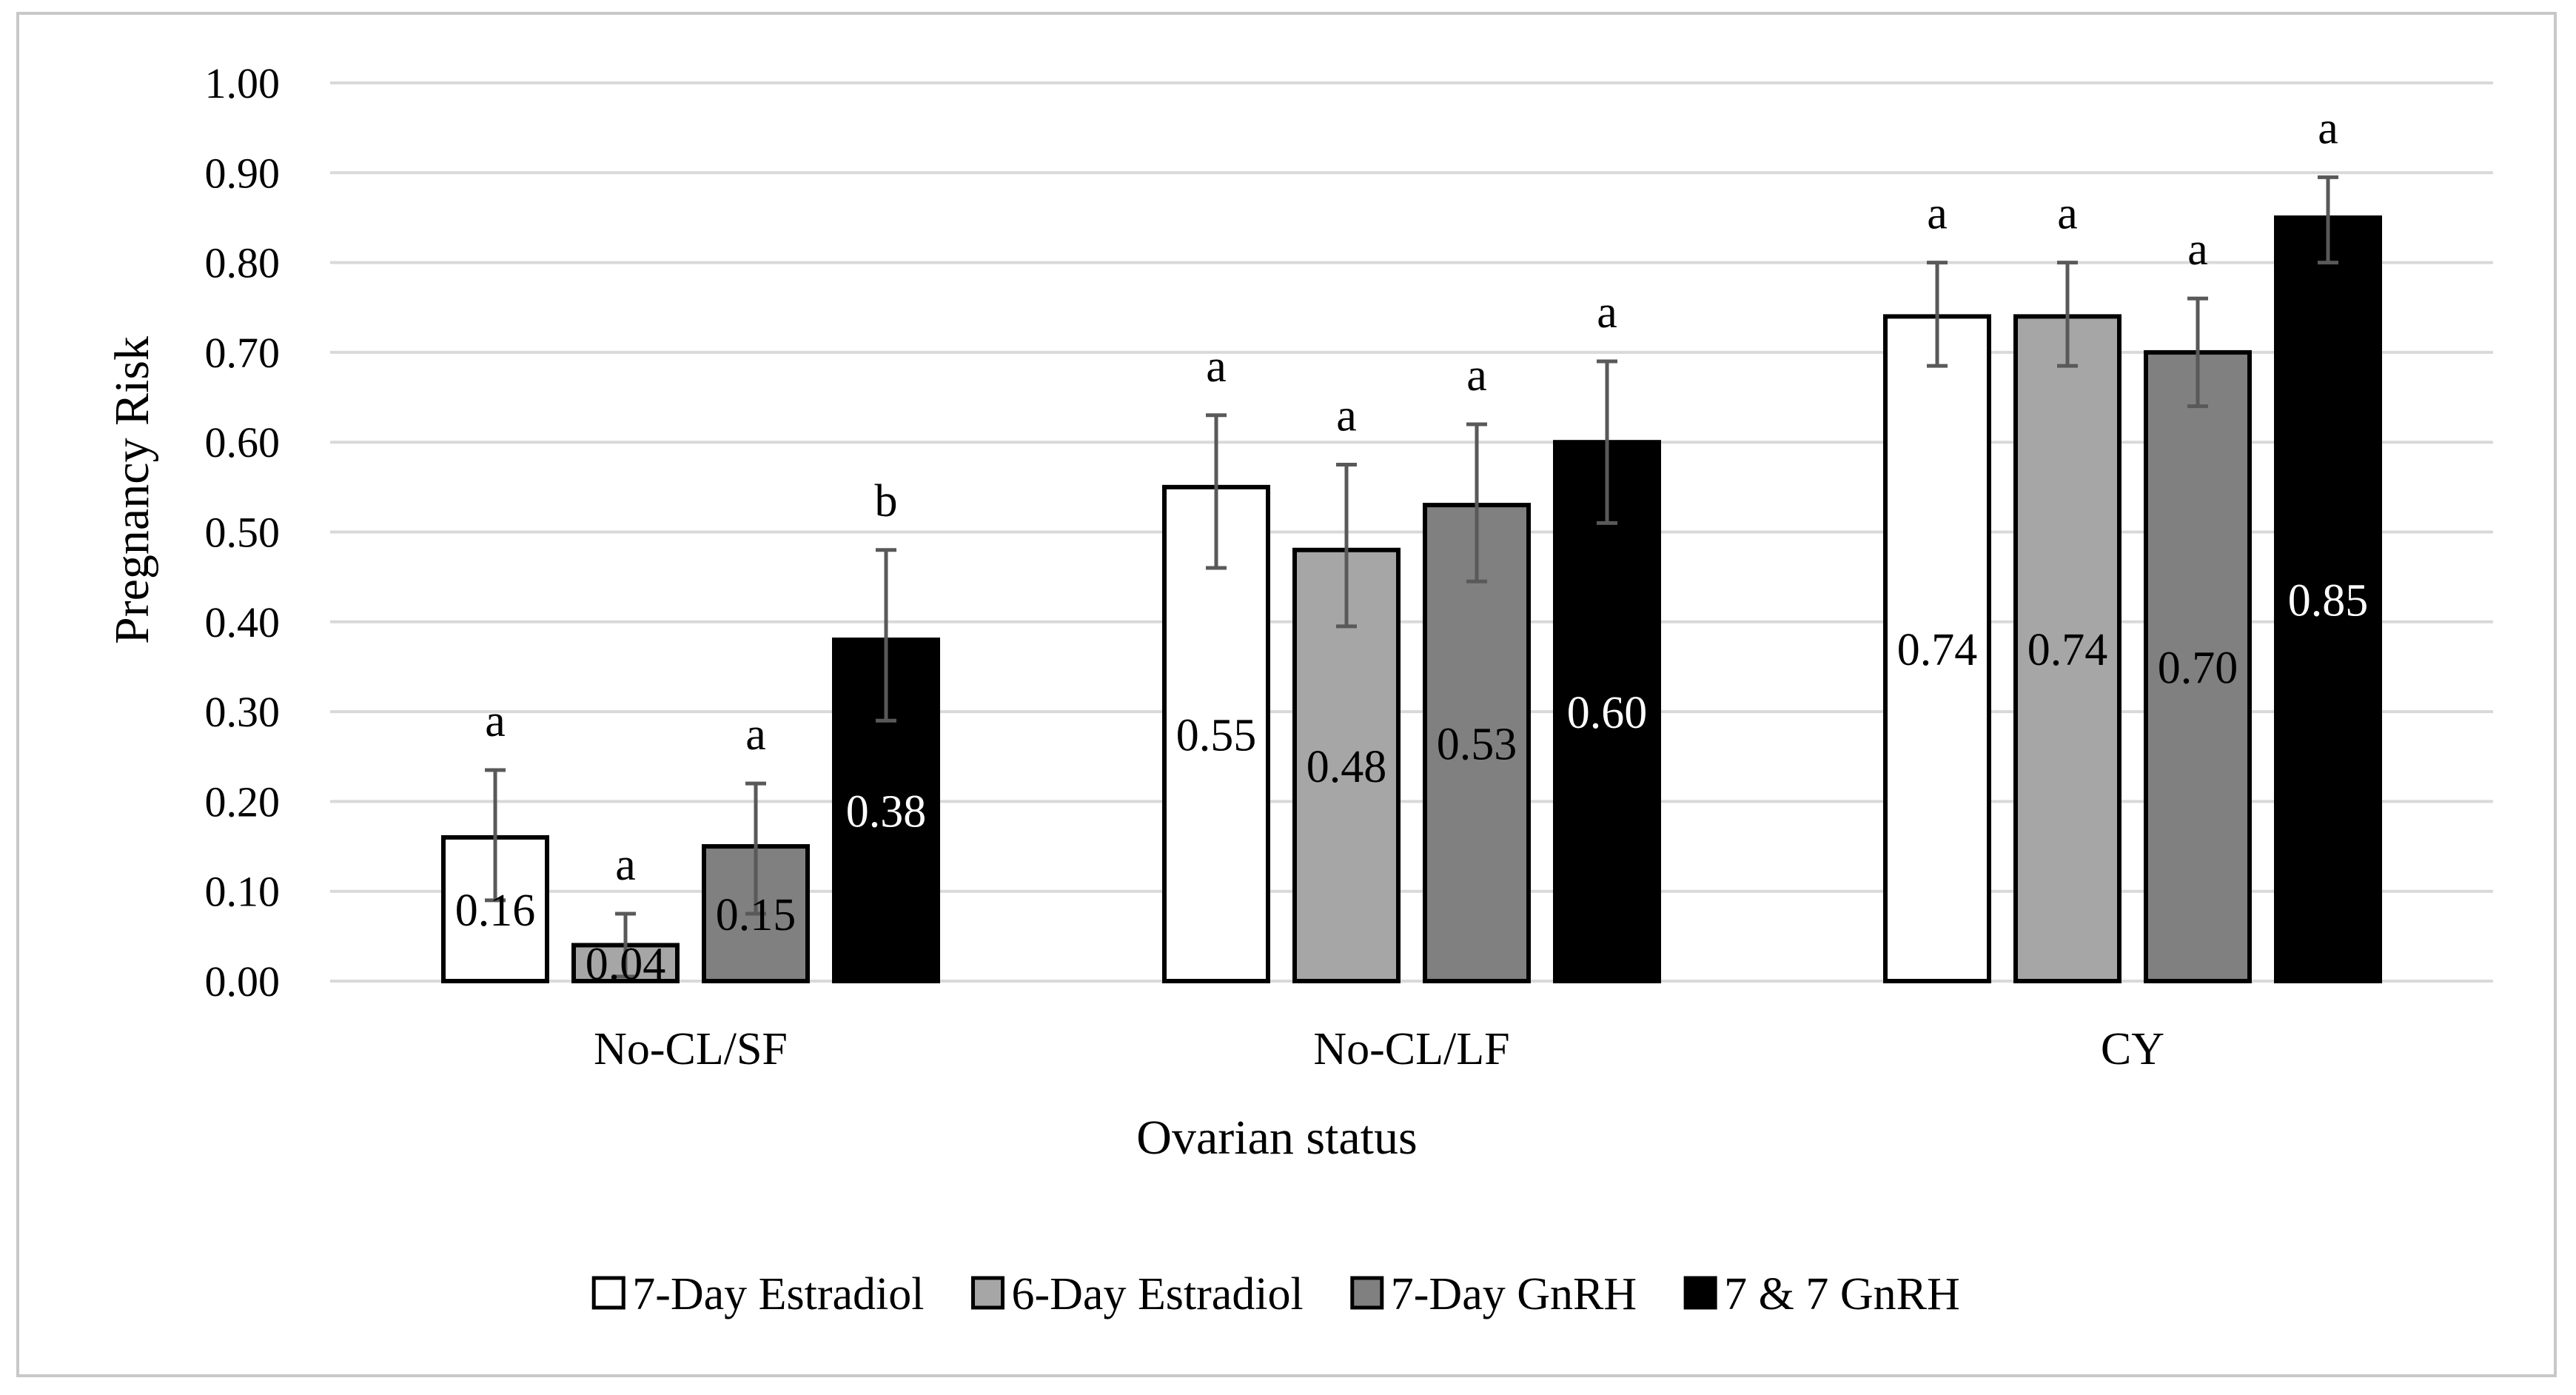  Describe the element at coordinates (1347, 767) in the screenshot. I see `data-label: 0.48` at that location.